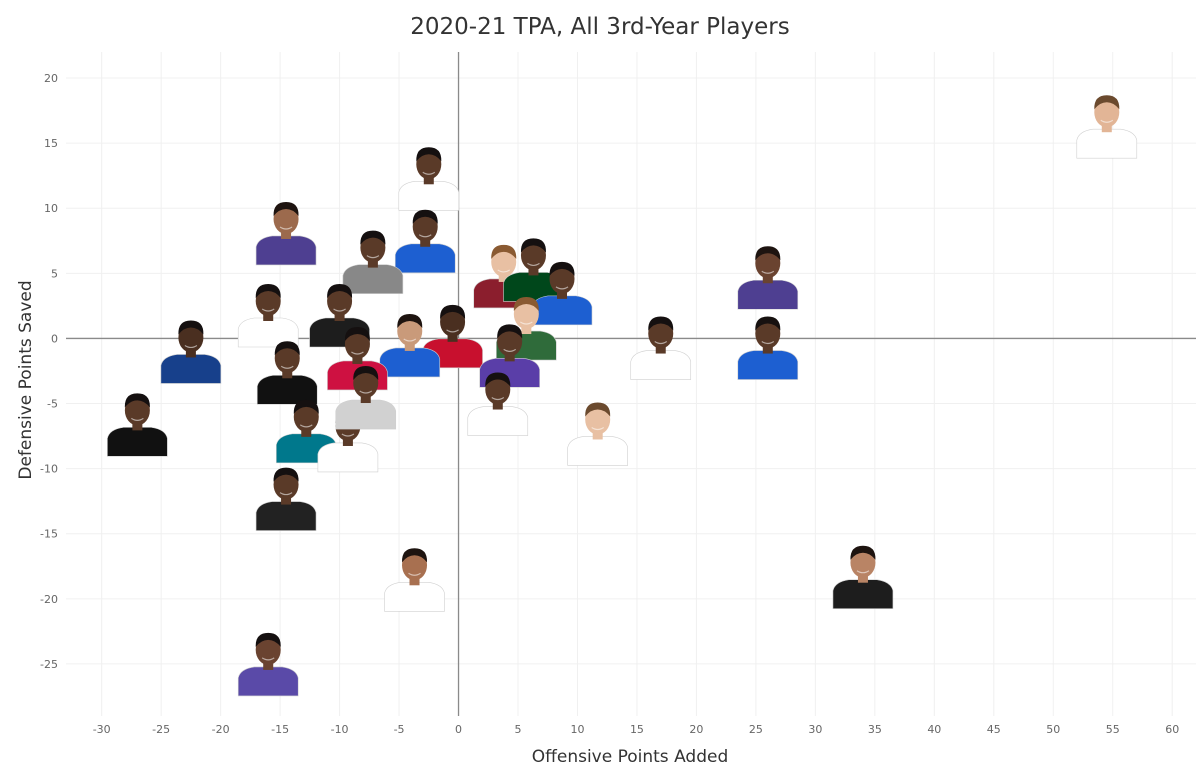  I want to click on x-tick-label: 50, so click(1053, 729).